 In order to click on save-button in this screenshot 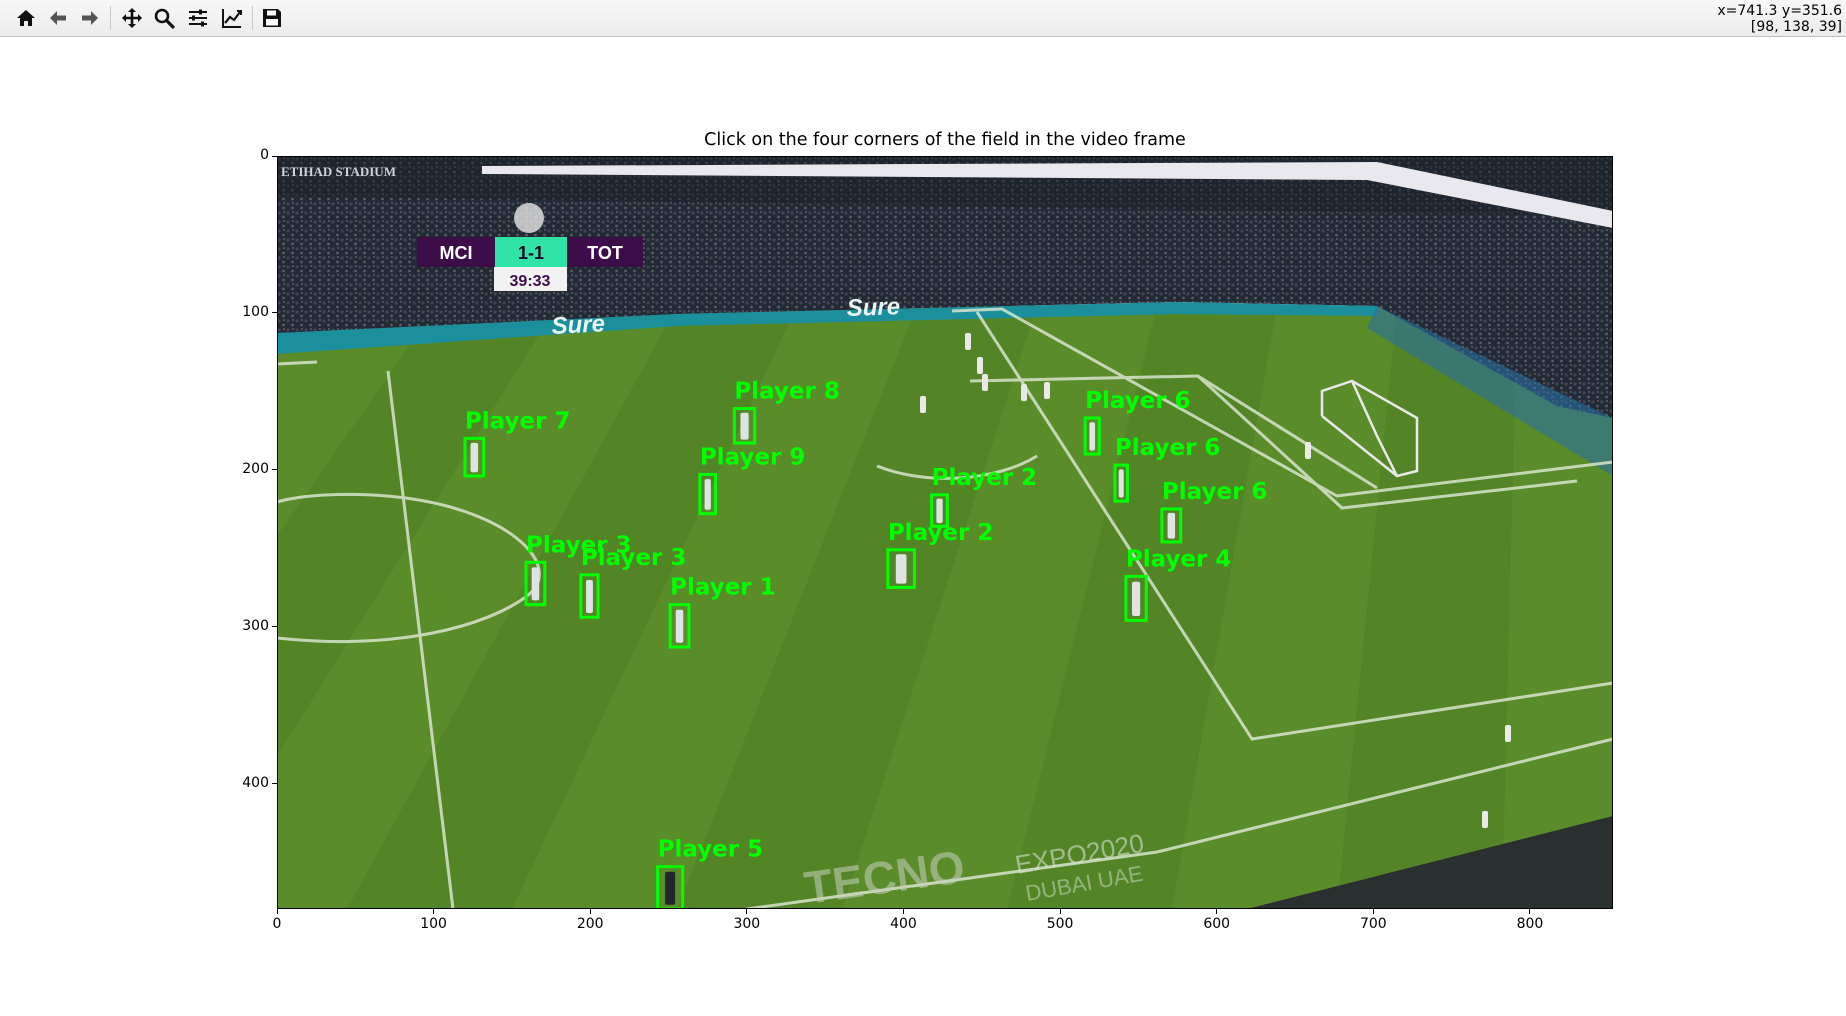, I will do `click(272, 18)`.